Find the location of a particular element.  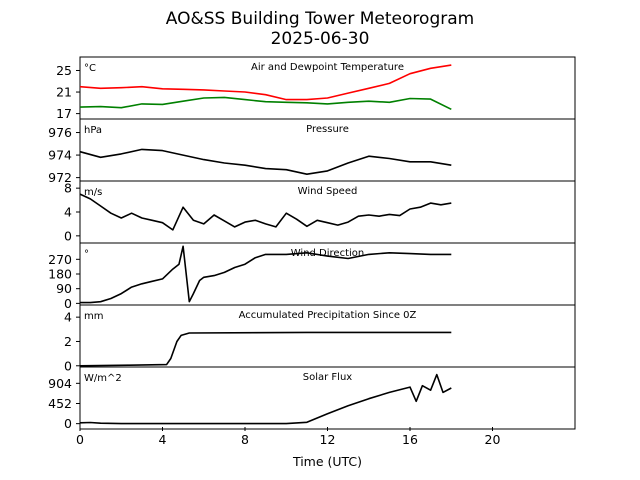

y-tick-label: 904 is located at coordinates (60, 383).